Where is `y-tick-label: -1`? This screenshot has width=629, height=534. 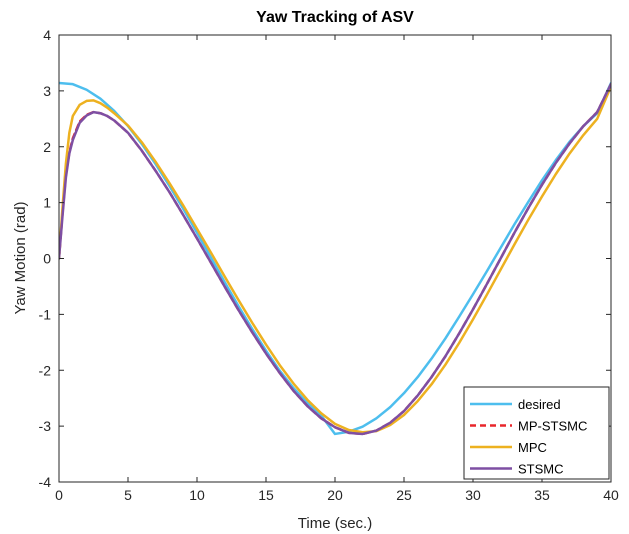 y-tick-label: -1 is located at coordinates (45, 314).